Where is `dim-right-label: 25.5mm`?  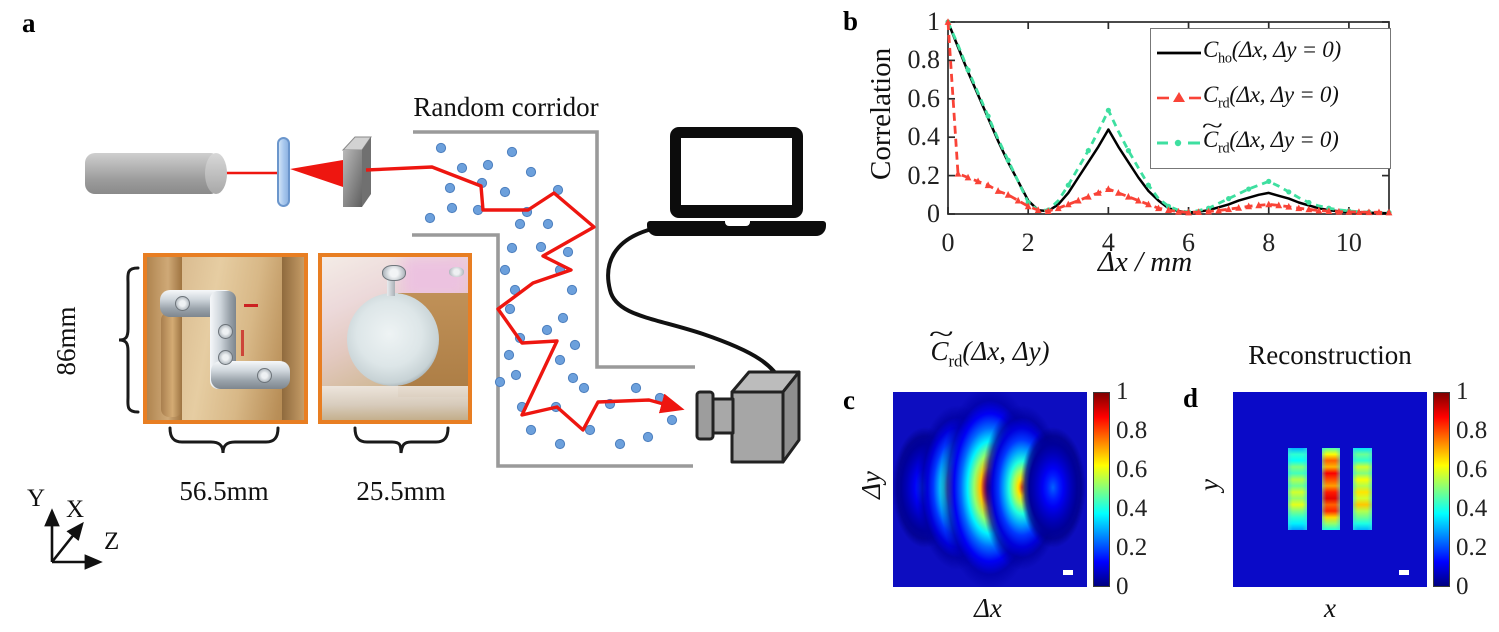
dim-right-label: 25.5mm is located at coordinates (401, 491).